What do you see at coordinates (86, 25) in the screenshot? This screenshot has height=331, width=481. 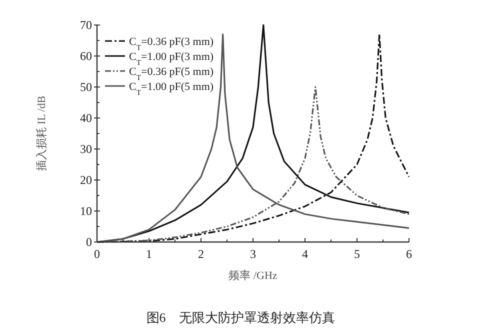 I see `y-tick-label: 70` at bounding box center [86, 25].